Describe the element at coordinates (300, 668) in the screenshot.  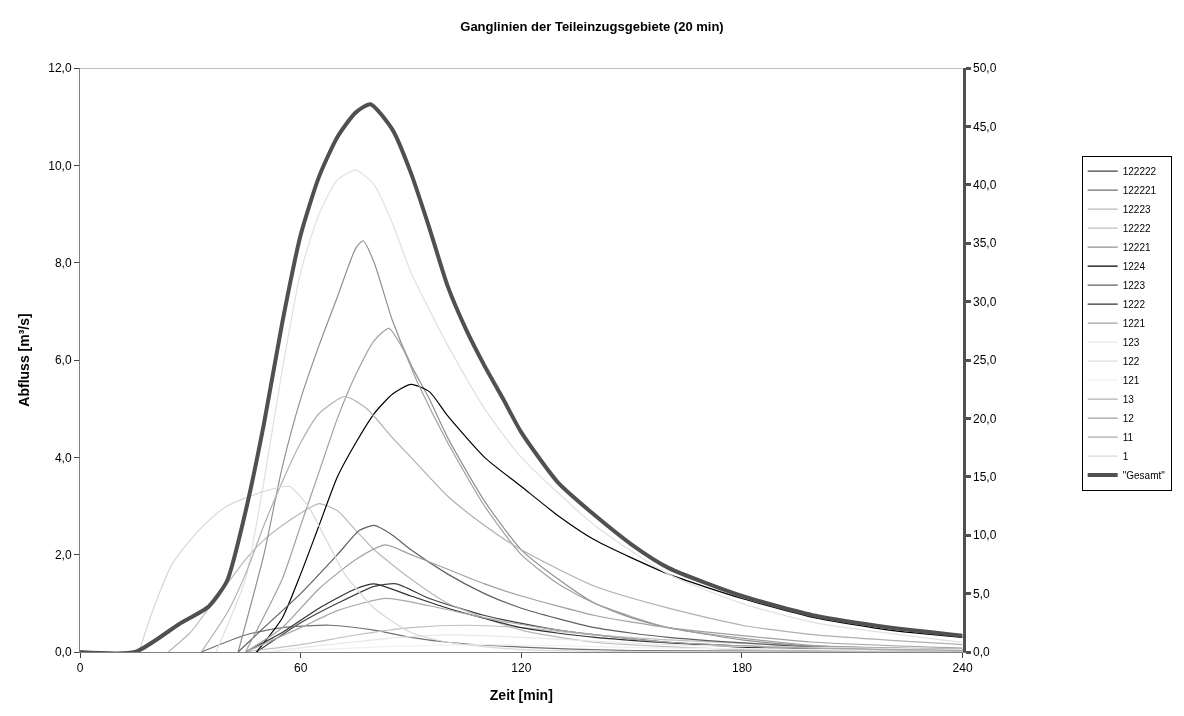
I see `x-tick-label: 60` at that location.